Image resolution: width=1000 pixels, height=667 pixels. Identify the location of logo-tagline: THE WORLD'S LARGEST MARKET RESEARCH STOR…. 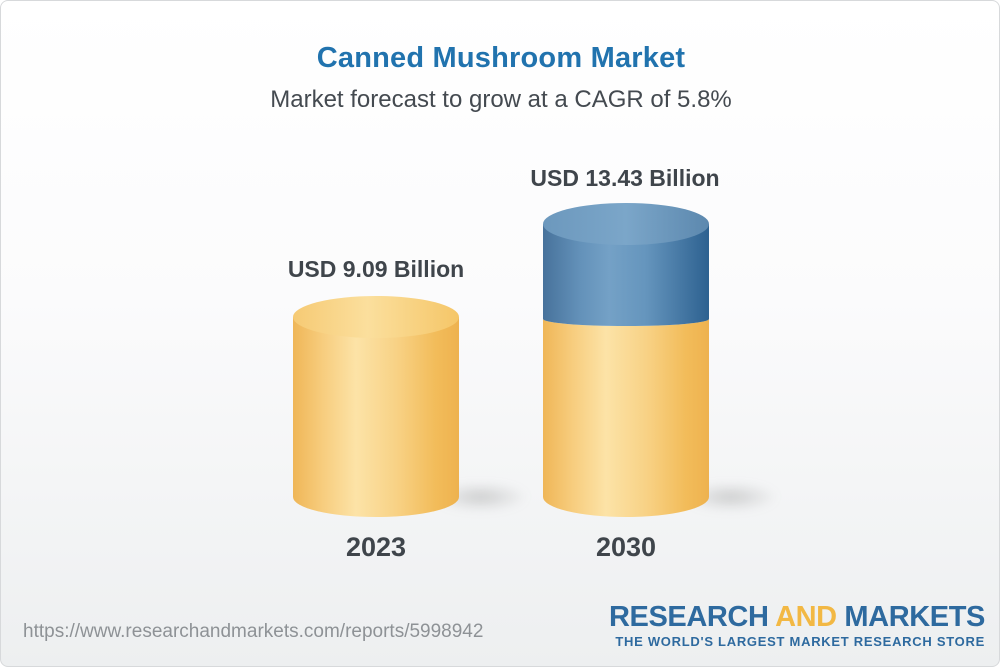
(800, 642).